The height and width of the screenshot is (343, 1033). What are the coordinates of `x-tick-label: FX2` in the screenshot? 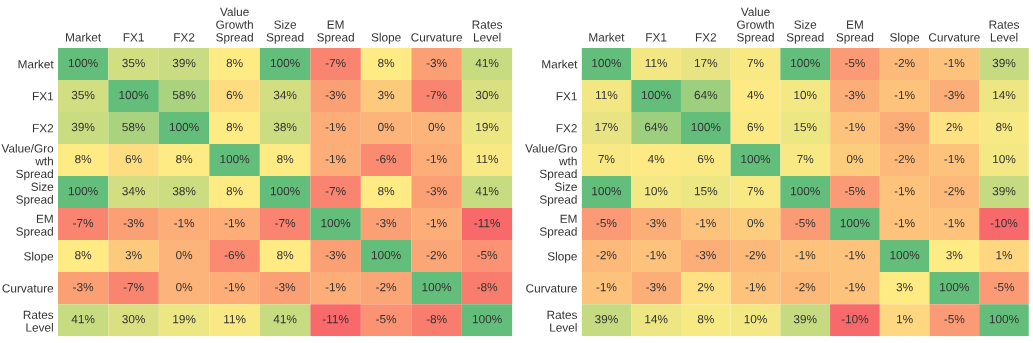 It's located at (184, 37).